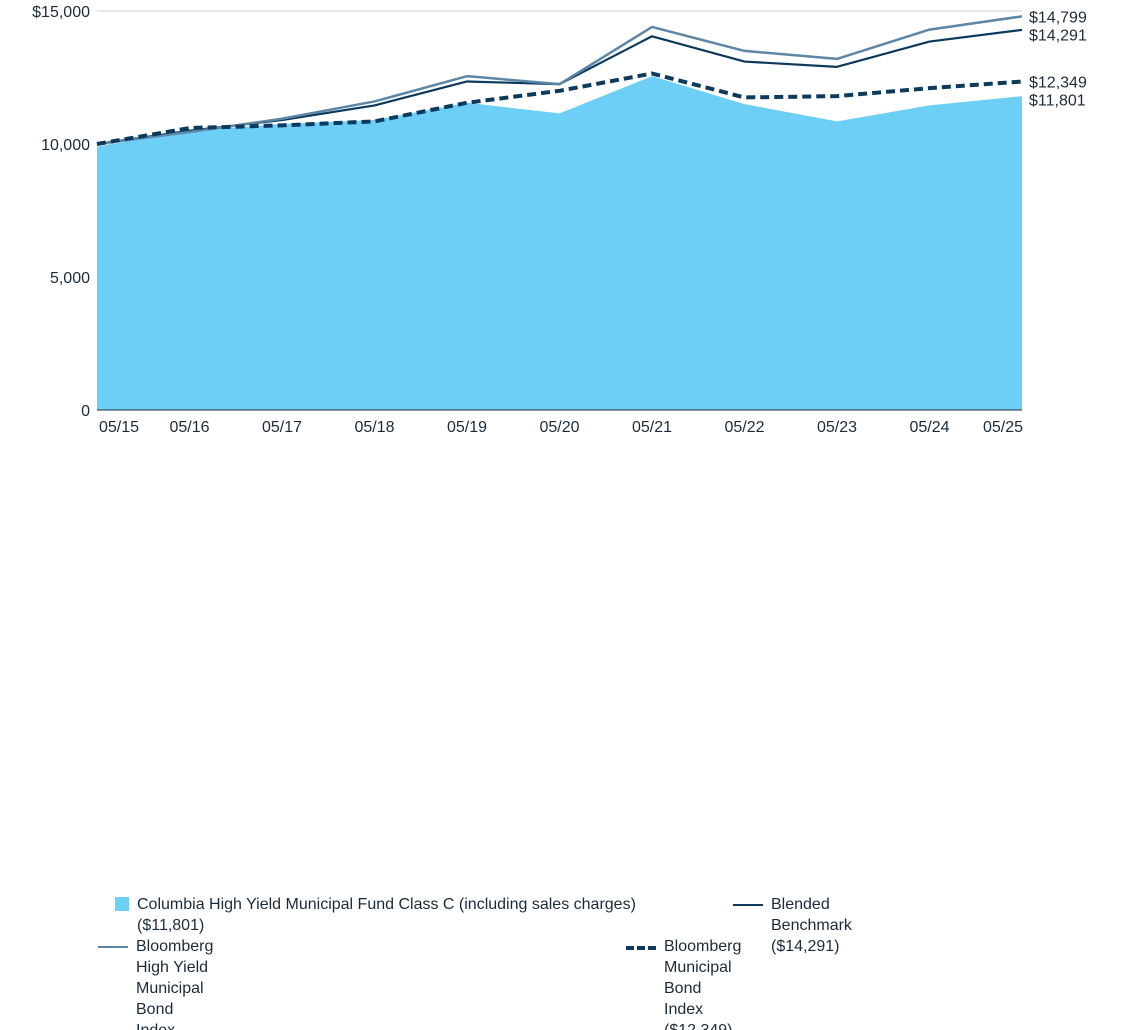 This screenshot has height=1030, width=1121. What do you see at coordinates (467, 427) in the screenshot?
I see `x-tick-label-4: 05/19` at bounding box center [467, 427].